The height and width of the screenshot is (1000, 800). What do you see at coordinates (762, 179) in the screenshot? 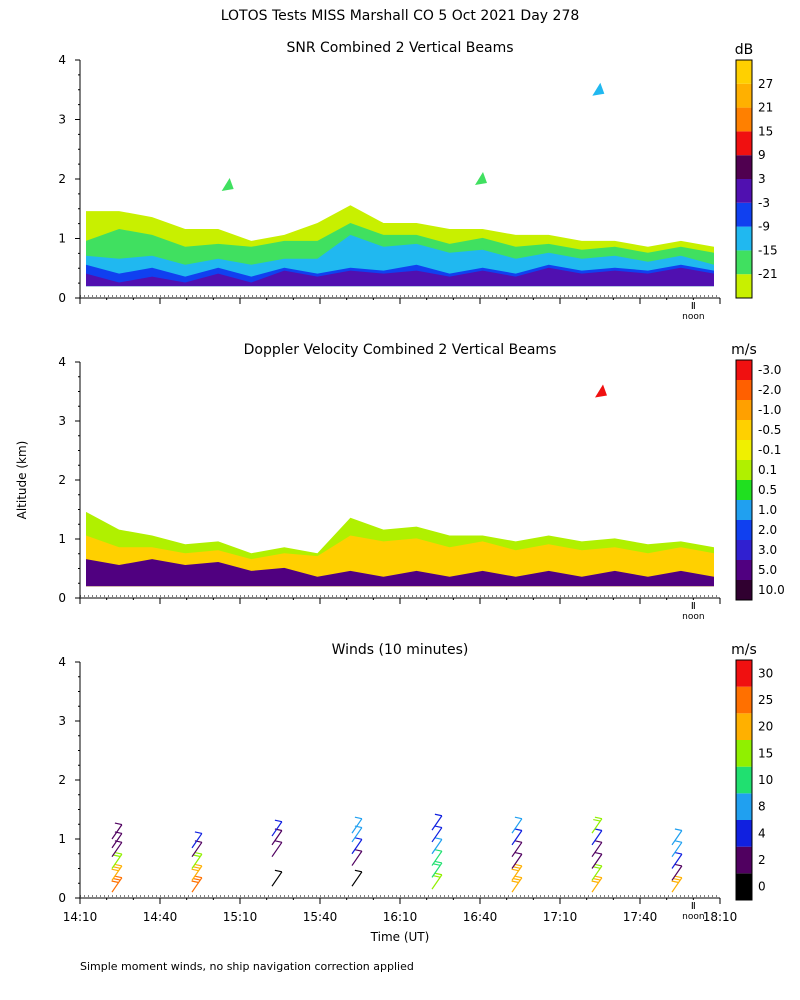
I see `colorbar-label: 3` at bounding box center [762, 179].